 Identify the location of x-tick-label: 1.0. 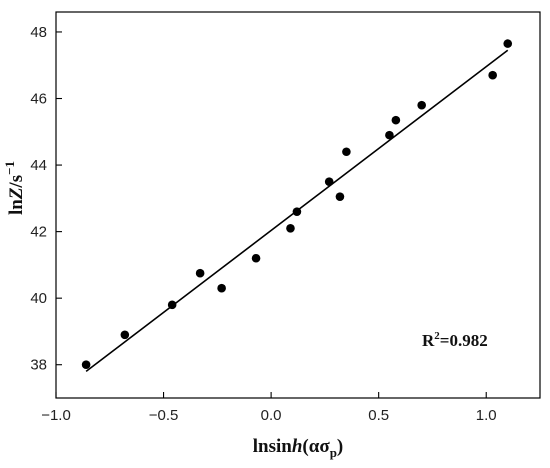
(486, 415).